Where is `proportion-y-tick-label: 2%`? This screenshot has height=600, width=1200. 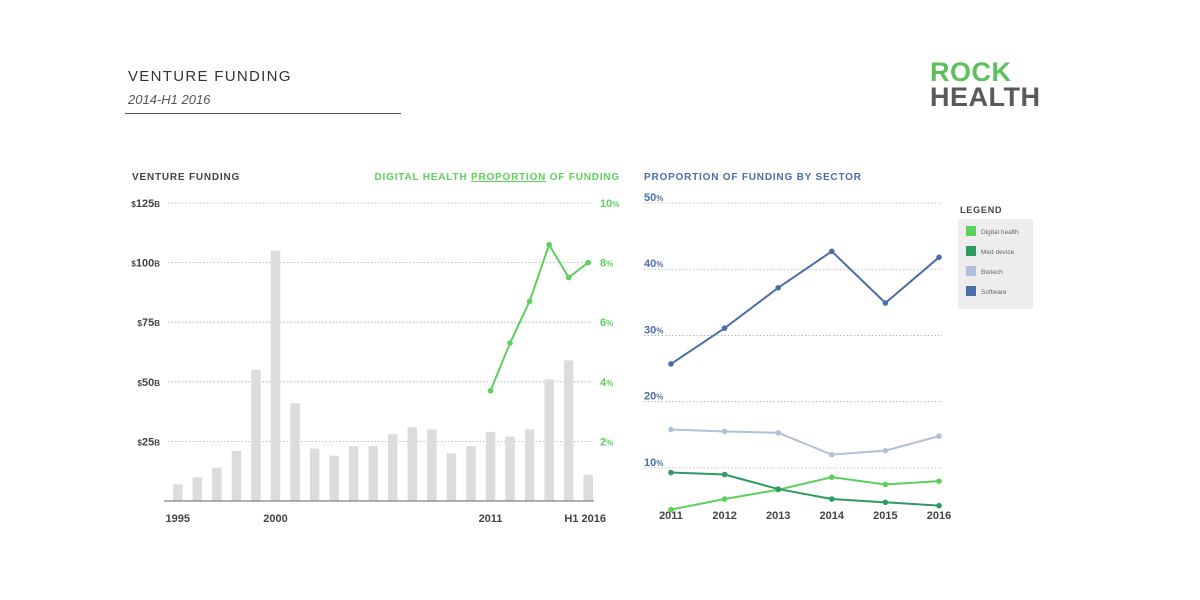 proportion-y-tick-label: 2% is located at coordinates (606, 442).